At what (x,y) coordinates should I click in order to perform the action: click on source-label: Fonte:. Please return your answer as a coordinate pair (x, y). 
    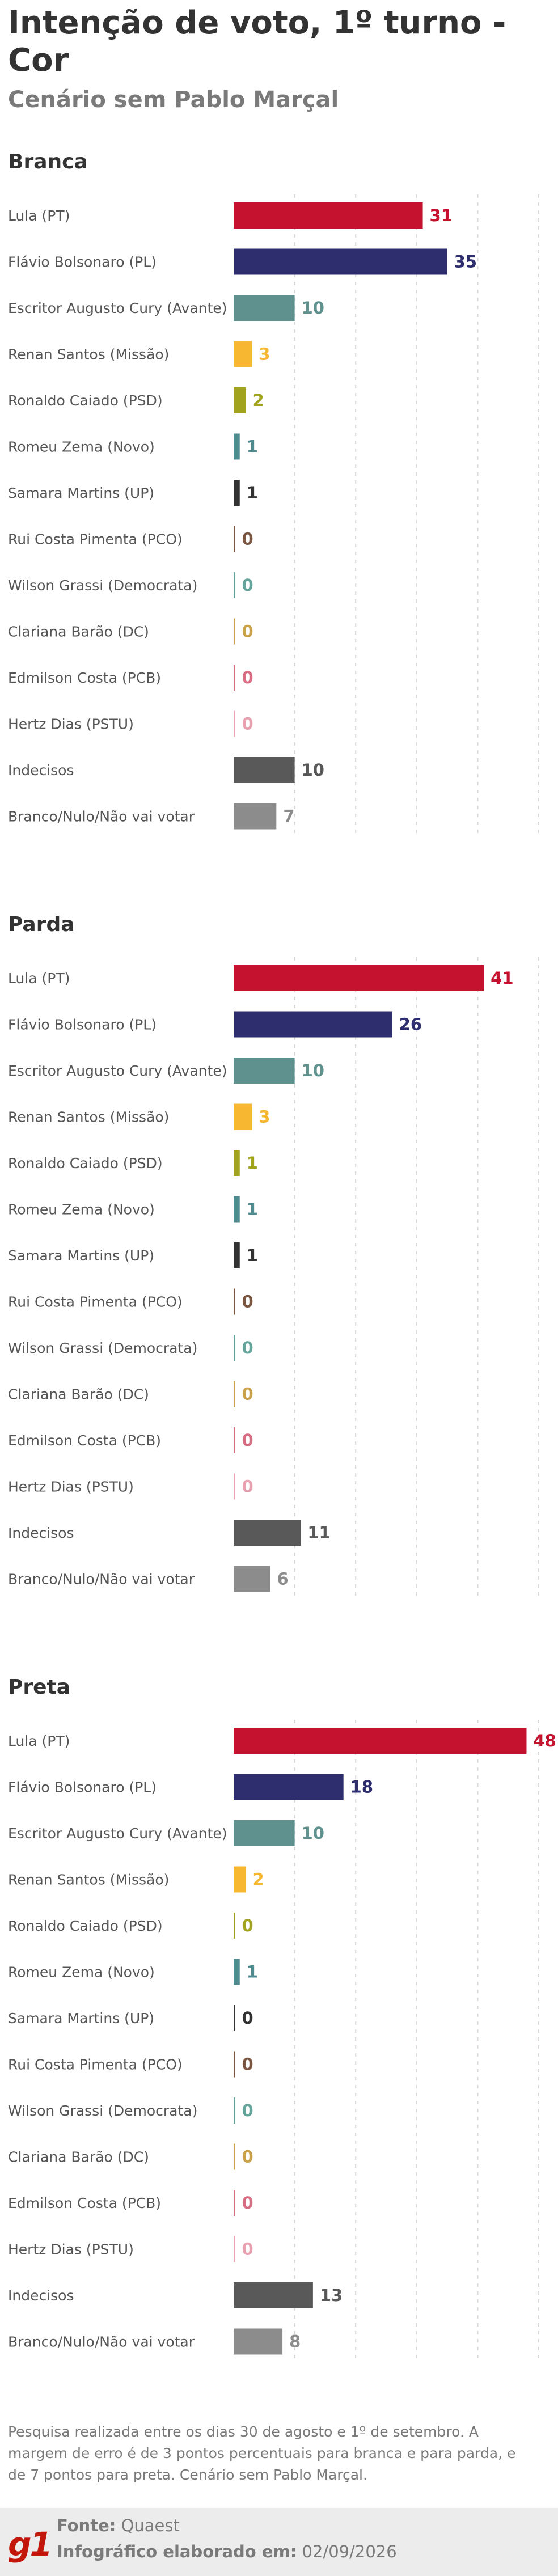
    Looking at the image, I should click on (86, 2525).